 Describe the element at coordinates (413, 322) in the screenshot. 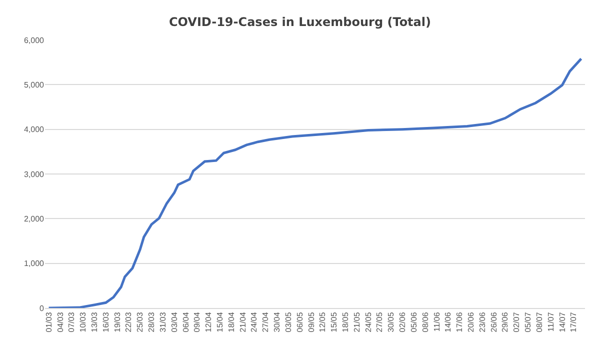

I see `x-tick-label: 05/06` at that location.